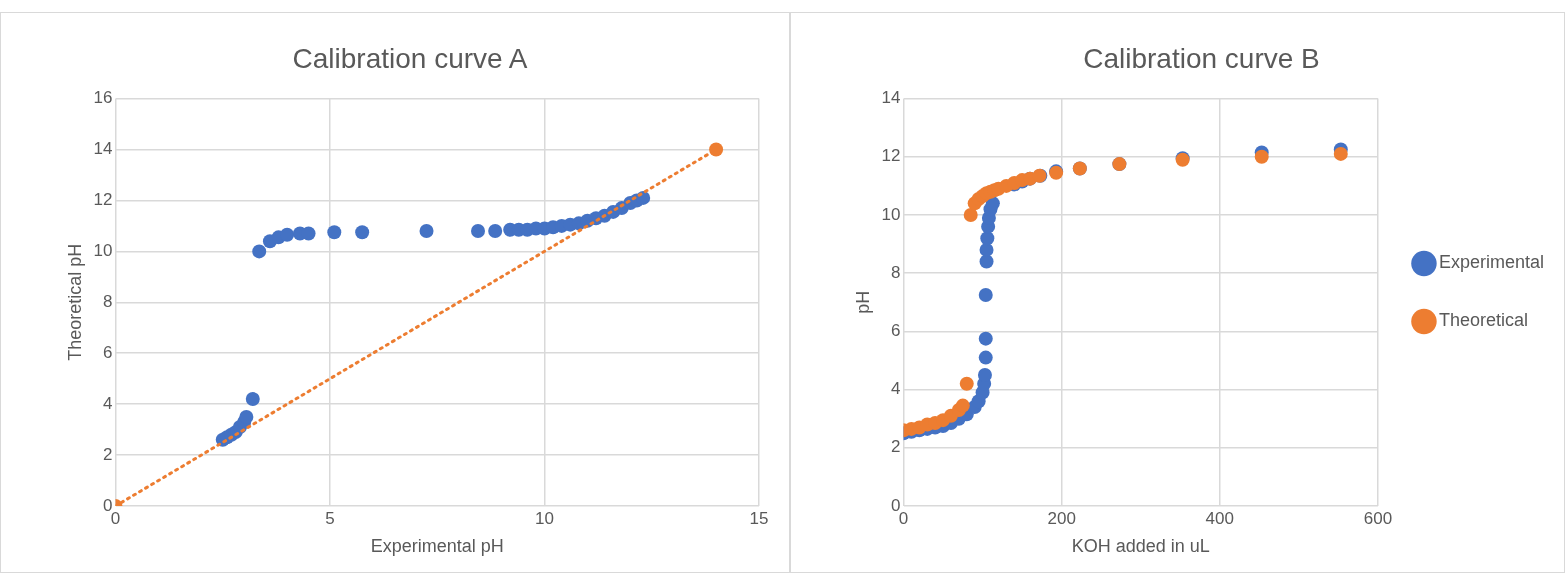  What do you see at coordinates (437, 546) in the screenshot?
I see `x-axis-title: Experimental pH` at bounding box center [437, 546].